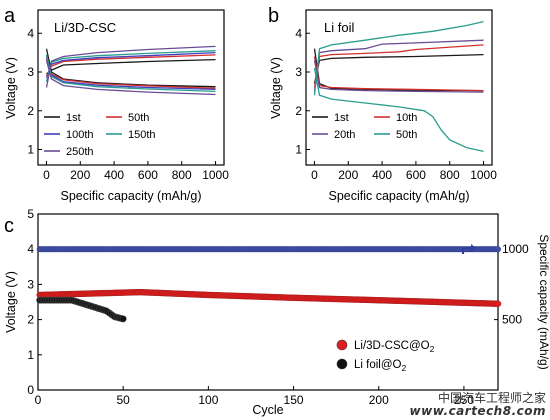 Image resolution: width=550 pixels, height=420 pixels. What do you see at coordinates (273, 16) in the screenshot?
I see `panel-b-label: b` at bounding box center [273, 16].